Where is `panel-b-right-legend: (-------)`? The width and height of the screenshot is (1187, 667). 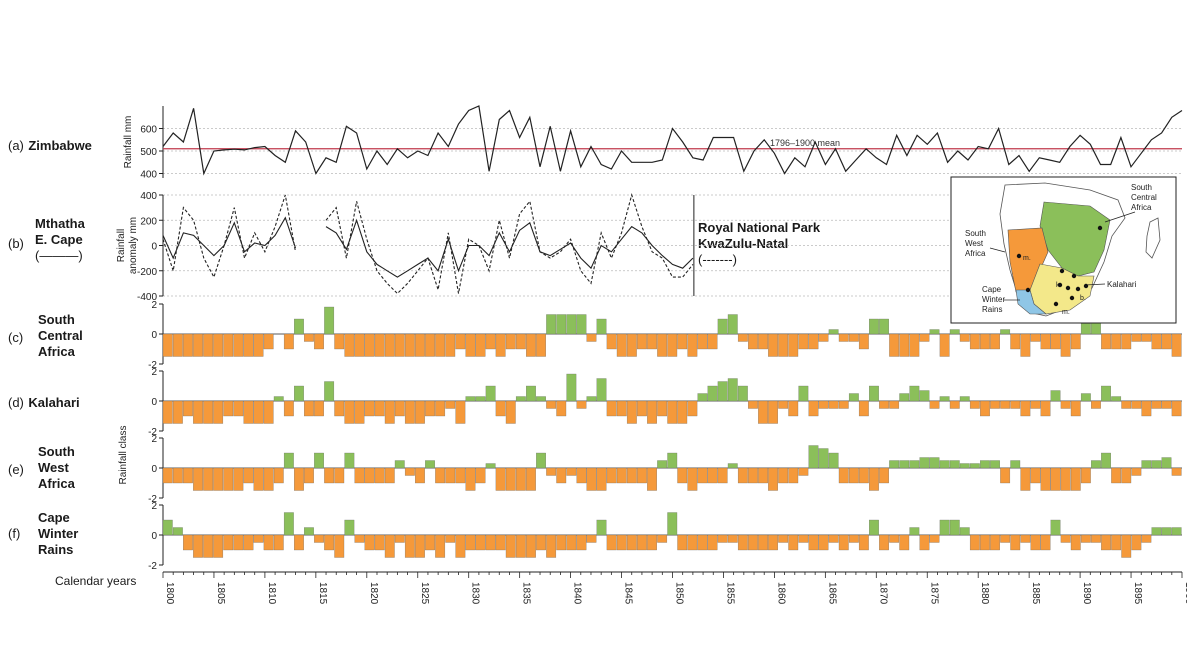
panel-b-right-legend: (-------) is located at coordinates (717, 259).